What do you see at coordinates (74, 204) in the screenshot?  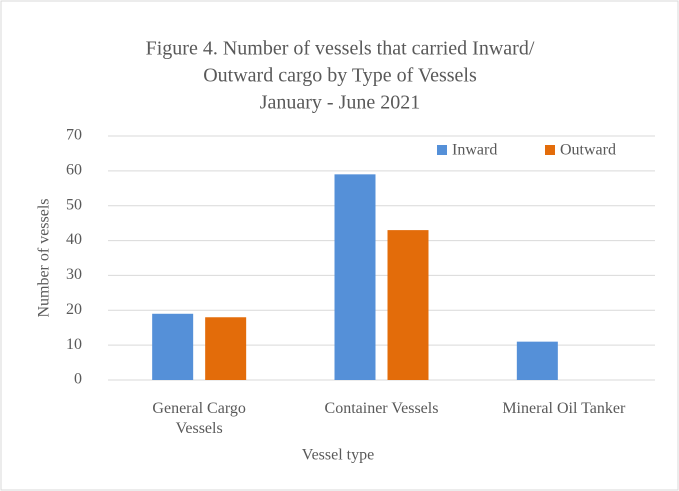 I see `y-tick-label: 50` at bounding box center [74, 204].